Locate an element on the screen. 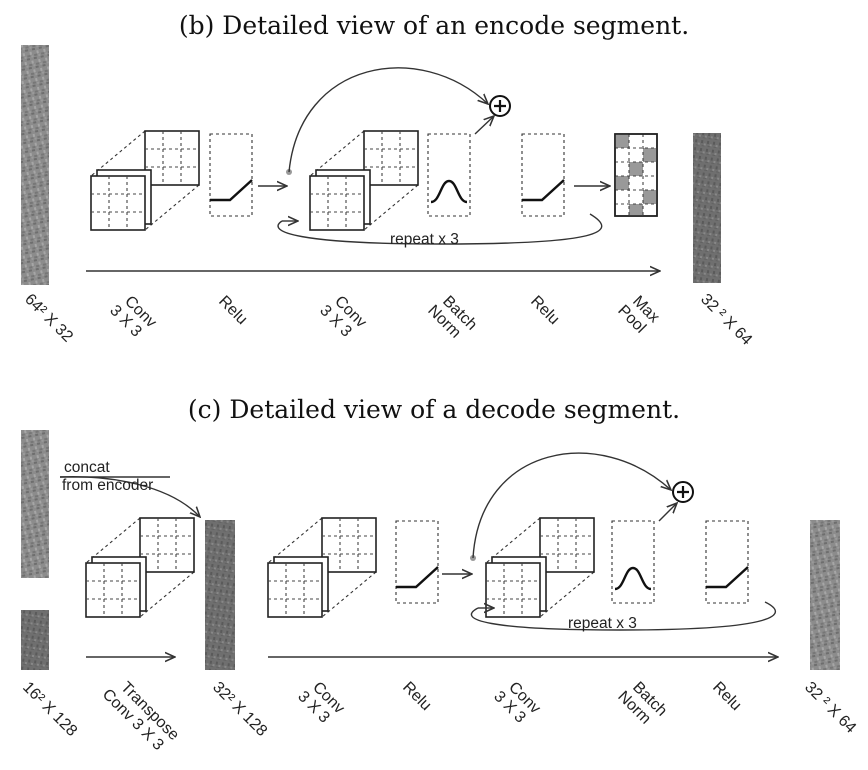 This screenshot has height=770, width=868. concat-label: concat from encoder is located at coordinates (107, 476).